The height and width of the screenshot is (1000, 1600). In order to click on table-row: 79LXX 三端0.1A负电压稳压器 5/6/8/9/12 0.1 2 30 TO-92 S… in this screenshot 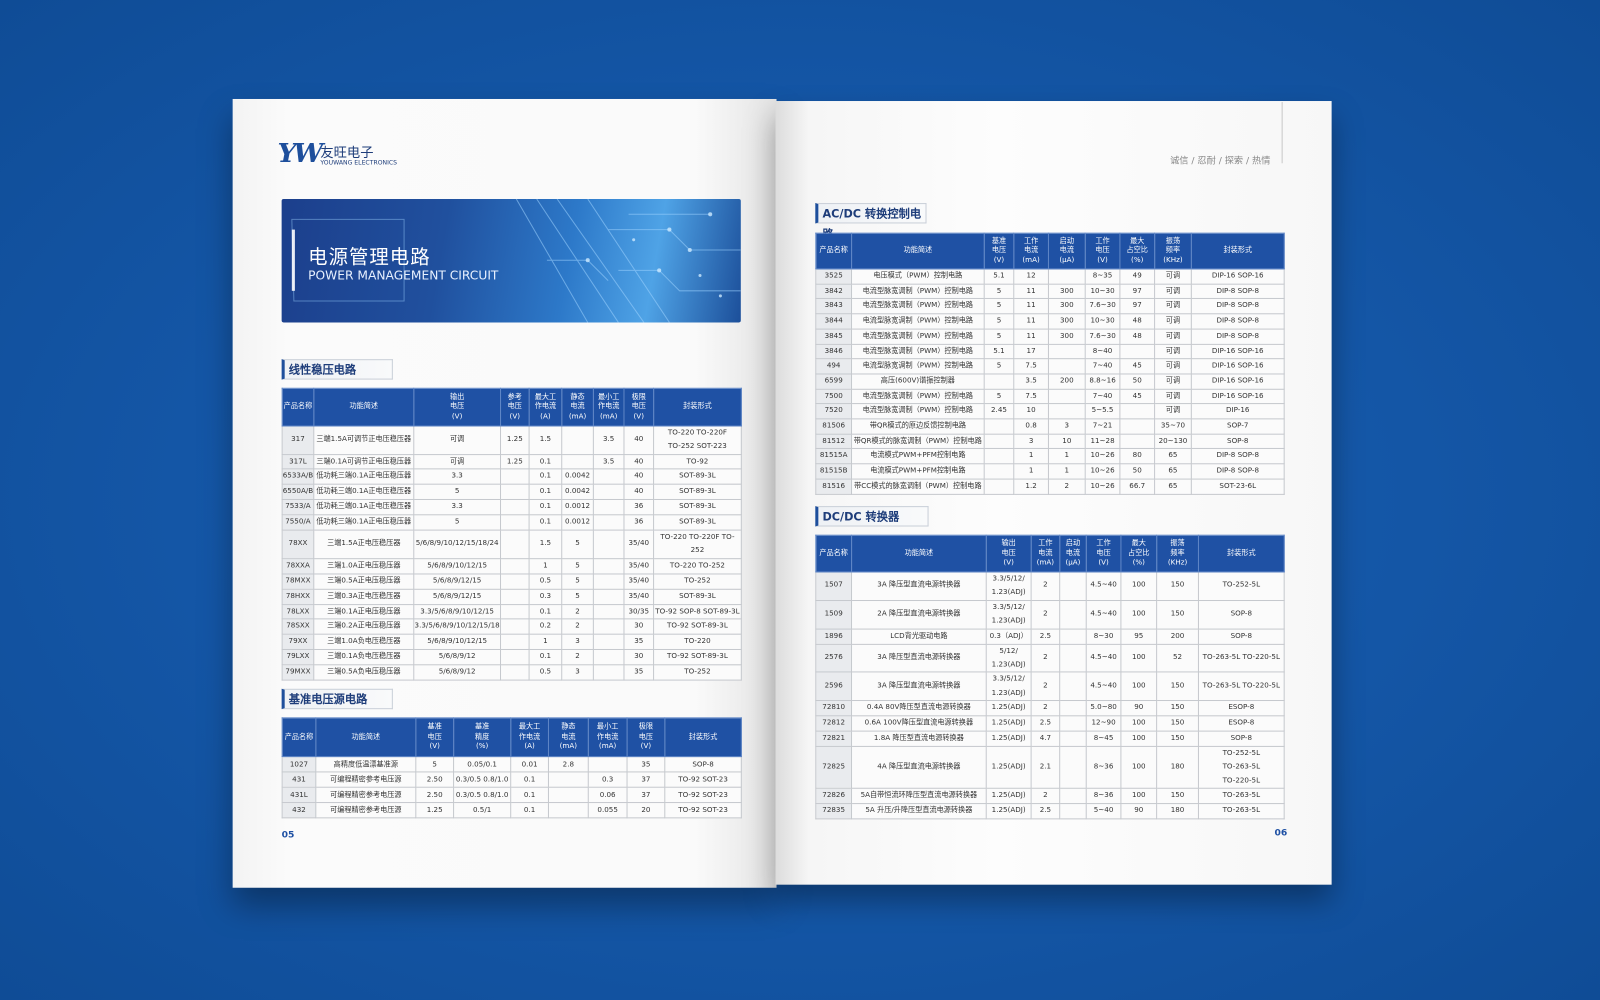, I will do `click(511, 657)`.